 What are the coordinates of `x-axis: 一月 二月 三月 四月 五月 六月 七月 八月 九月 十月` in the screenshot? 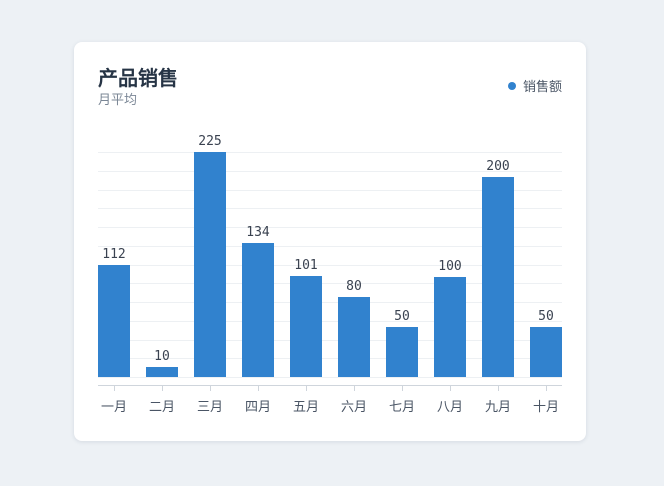 It's located at (330, 400).